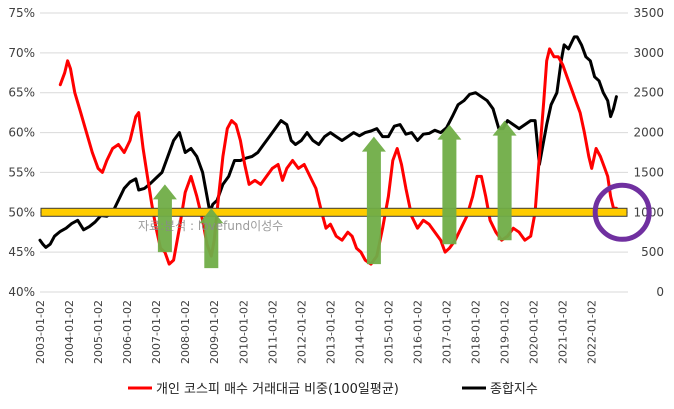 This screenshot has width=674, height=409. I want to click on watermark: 자료:분석 : lovefund이성수, so click(210, 226).